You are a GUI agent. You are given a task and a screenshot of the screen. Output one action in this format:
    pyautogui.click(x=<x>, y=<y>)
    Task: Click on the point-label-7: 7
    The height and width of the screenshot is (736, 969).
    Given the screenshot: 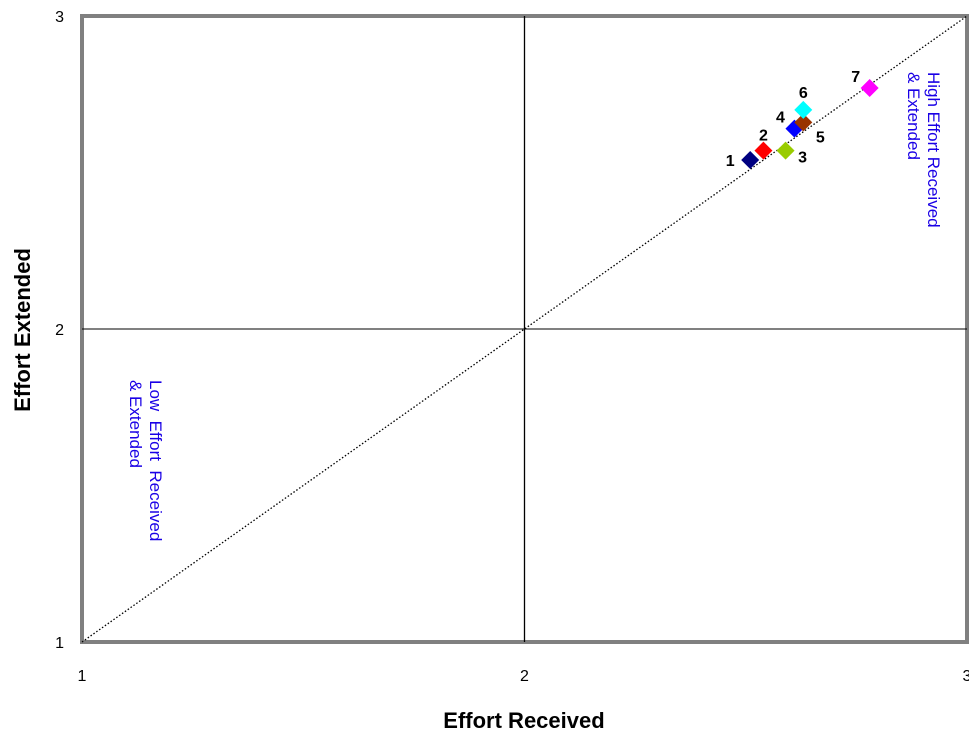 What is the action you would take?
    pyautogui.click(x=855, y=77)
    